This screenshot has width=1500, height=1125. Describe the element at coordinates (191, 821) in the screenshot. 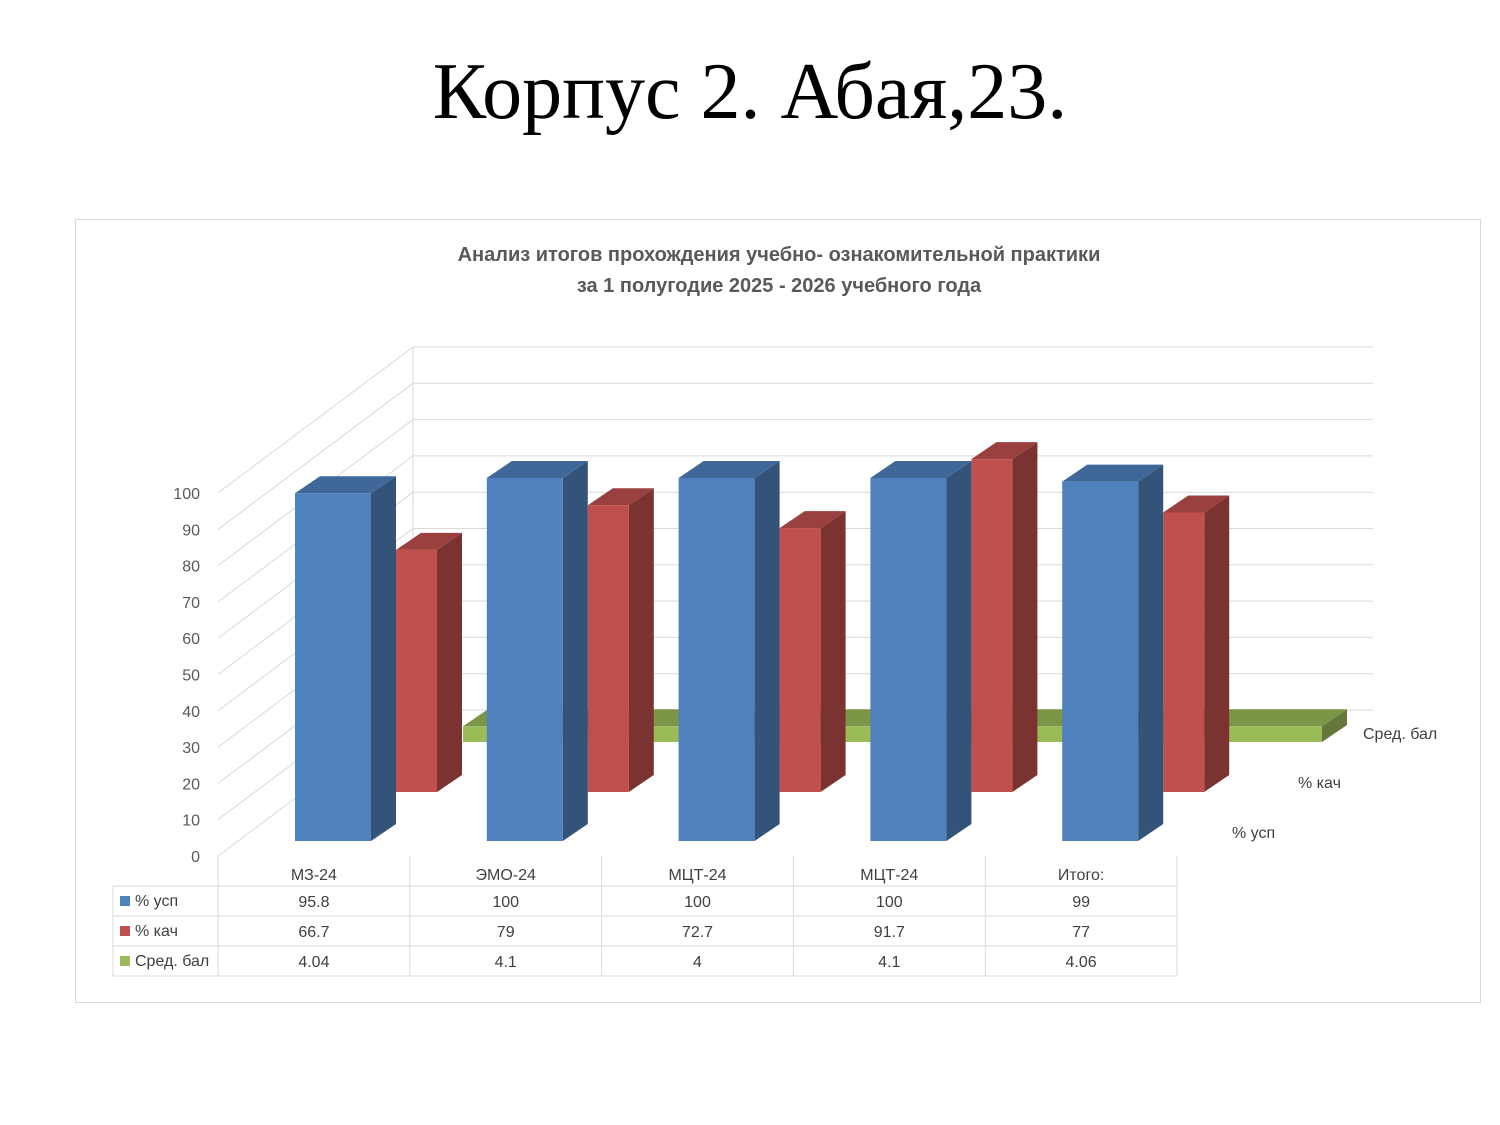

I see `y-tick-label: 10` at that location.